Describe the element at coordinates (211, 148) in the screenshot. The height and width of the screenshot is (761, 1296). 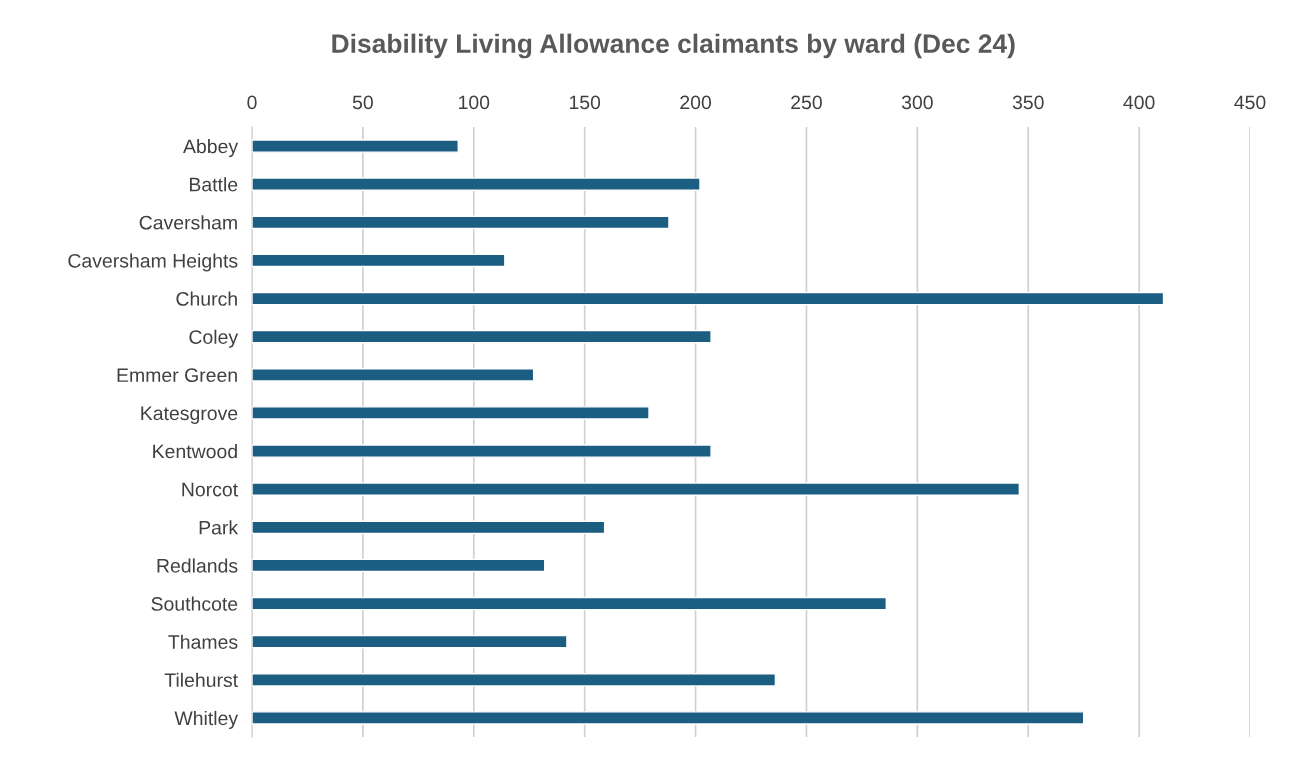
I see `y-tick-label: Abbey` at that location.